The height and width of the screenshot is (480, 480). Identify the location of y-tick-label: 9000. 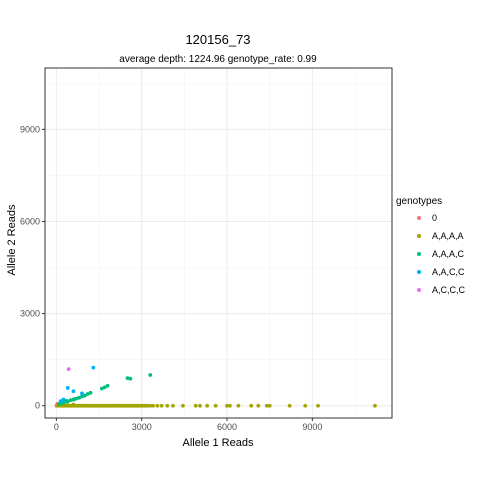
(30, 129).